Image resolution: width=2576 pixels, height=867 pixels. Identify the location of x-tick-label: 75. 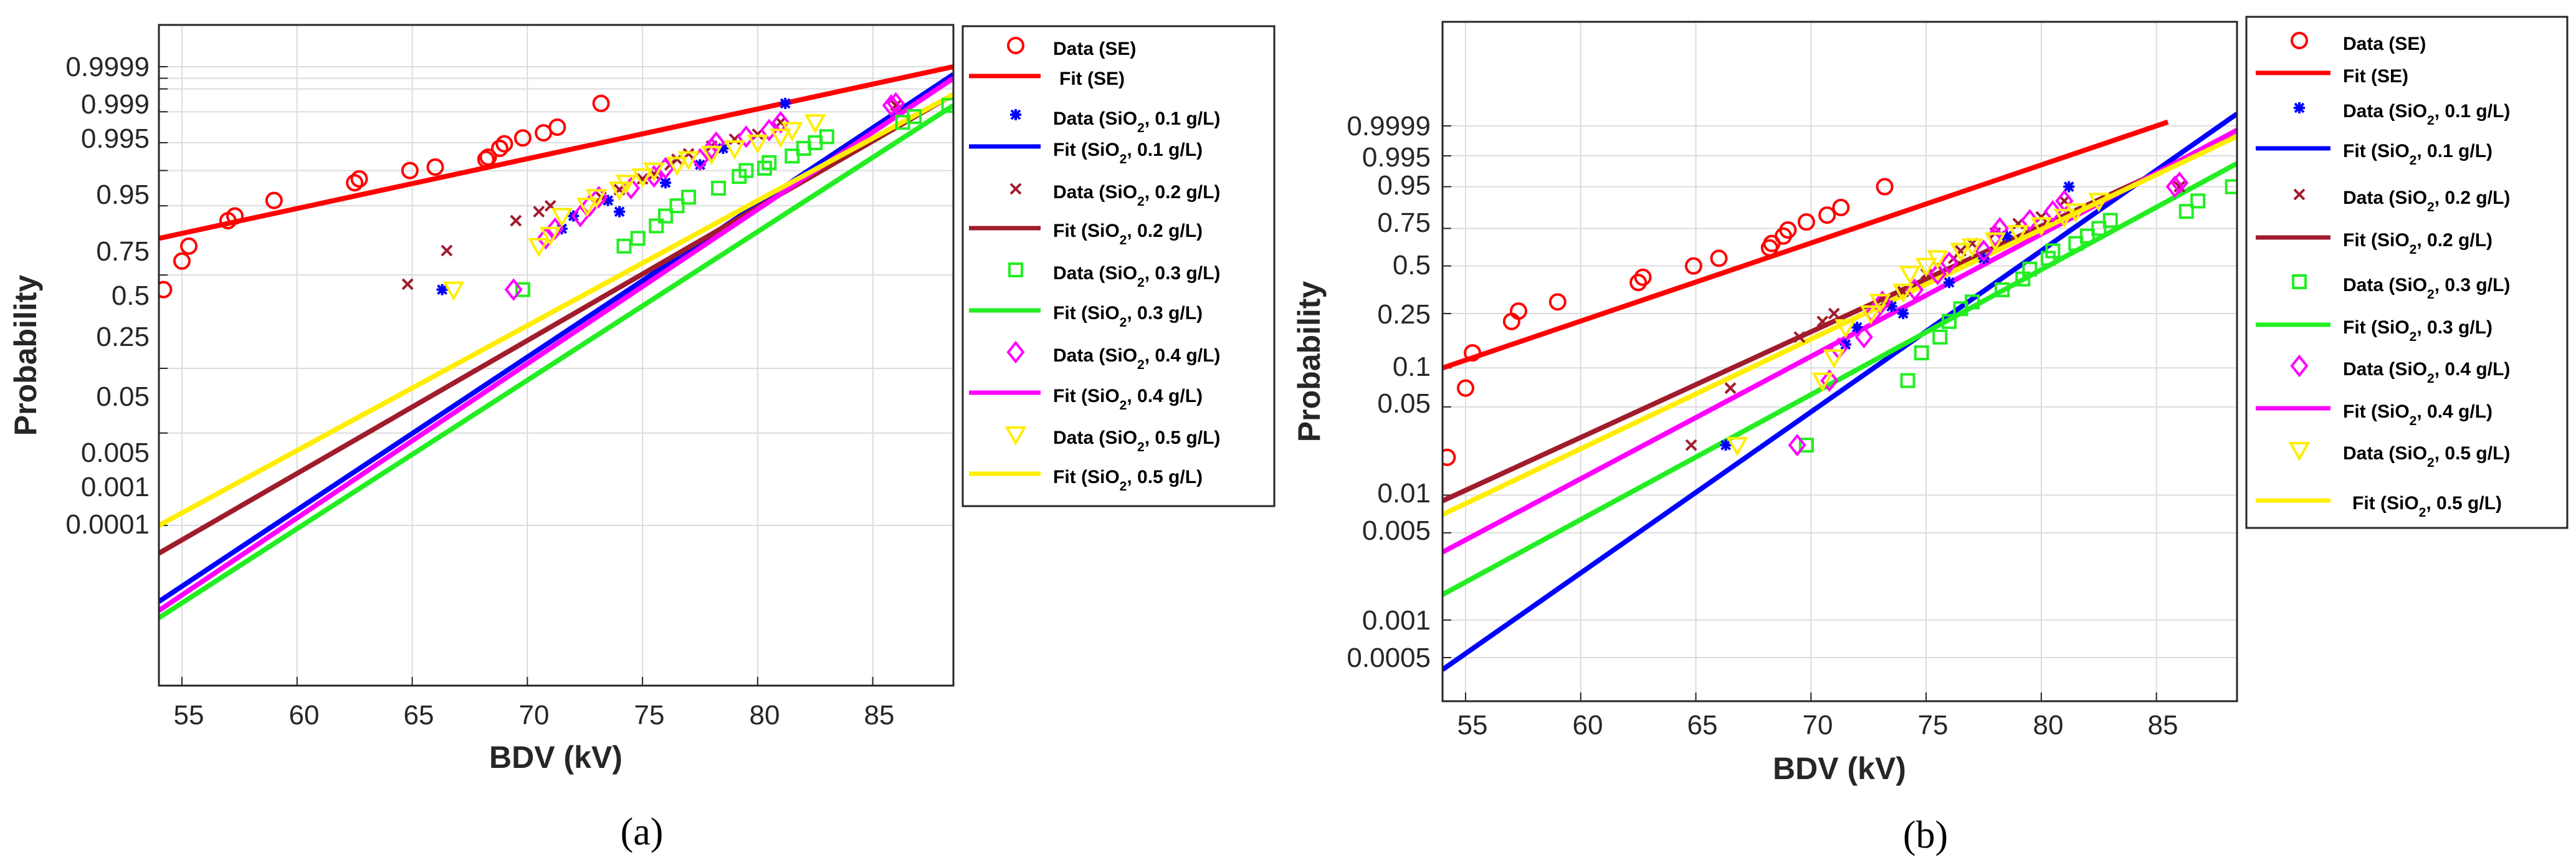
(649, 715).